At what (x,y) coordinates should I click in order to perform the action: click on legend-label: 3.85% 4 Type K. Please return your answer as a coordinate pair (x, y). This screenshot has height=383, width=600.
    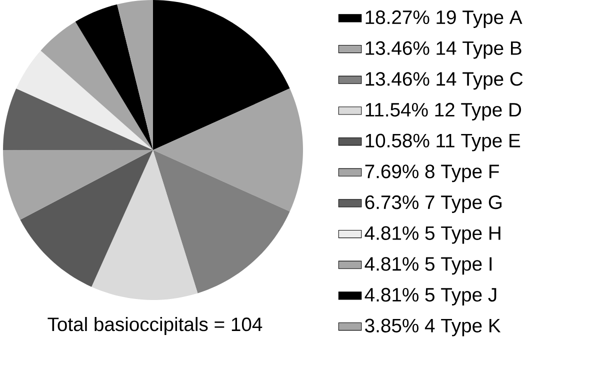
    Looking at the image, I should click on (433, 327).